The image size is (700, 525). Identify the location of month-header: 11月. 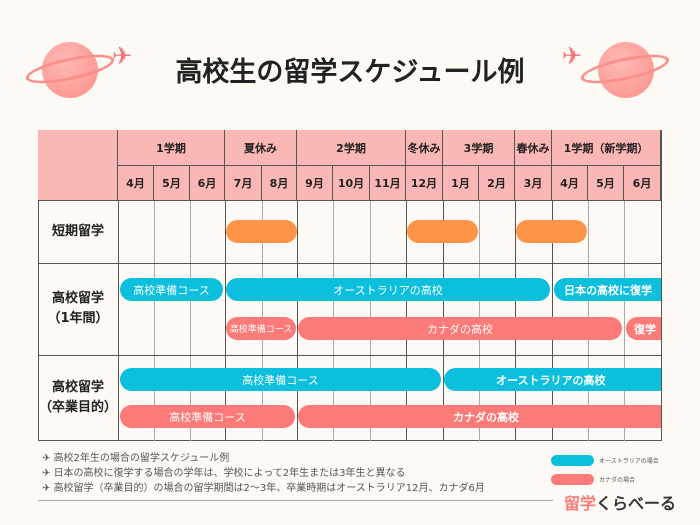
(388, 183).